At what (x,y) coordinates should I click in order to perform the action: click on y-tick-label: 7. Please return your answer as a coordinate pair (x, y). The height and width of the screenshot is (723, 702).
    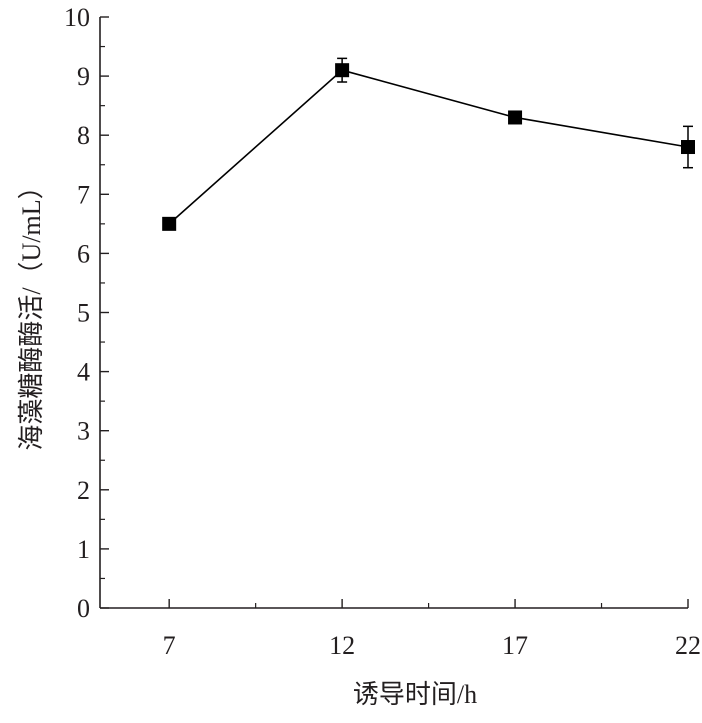
    Looking at the image, I should click on (83, 194).